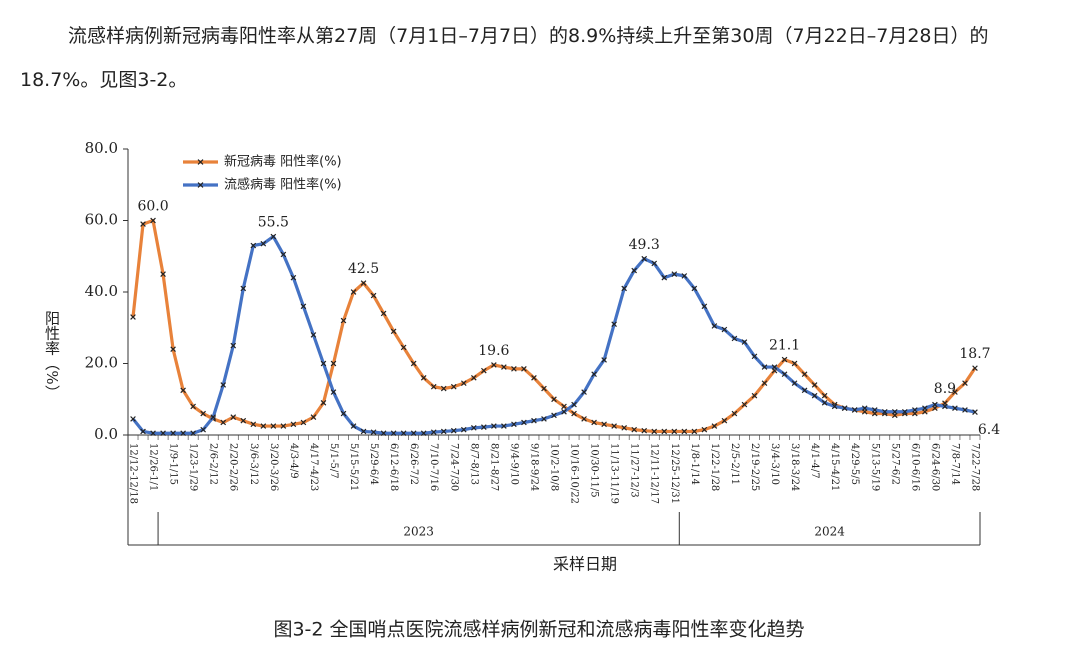  Describe the element at coordinates (393, 467) in the screenshot. I see `x-tick-label: 6/12-6/18` at that location.